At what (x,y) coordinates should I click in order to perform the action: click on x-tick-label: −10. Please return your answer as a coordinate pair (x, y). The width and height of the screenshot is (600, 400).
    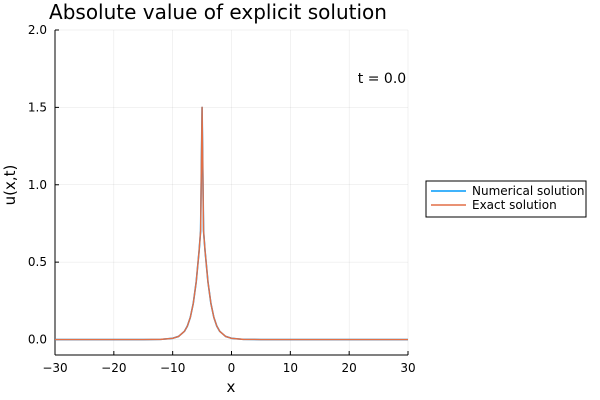
    Looking at the image, I should click on (172, 368).